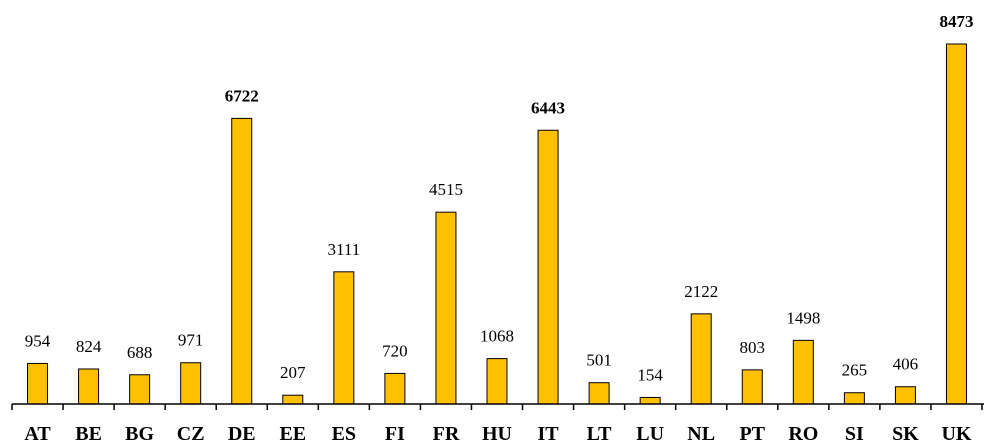 This screenshot has width=984, height=445. Describe the element at coordinates (242, 434) in the screenshot. I see `category-label-de: DE` at that location.